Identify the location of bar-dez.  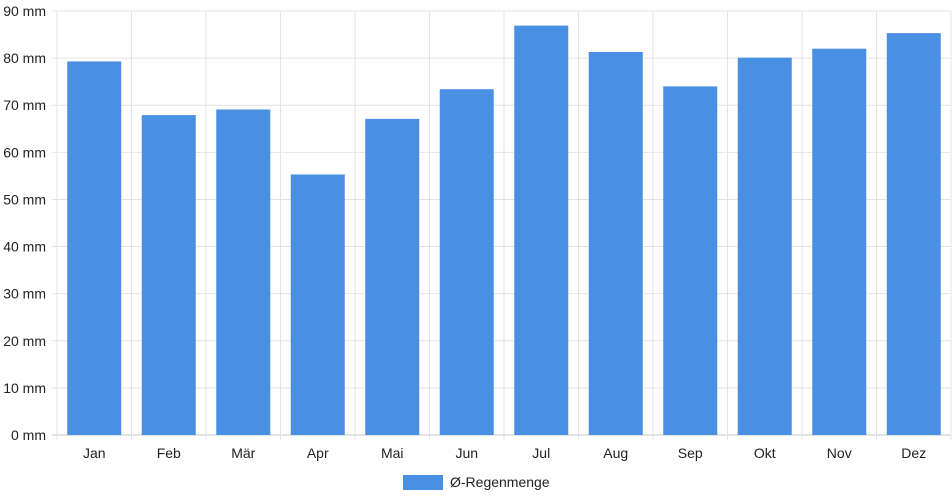
(913, 234).